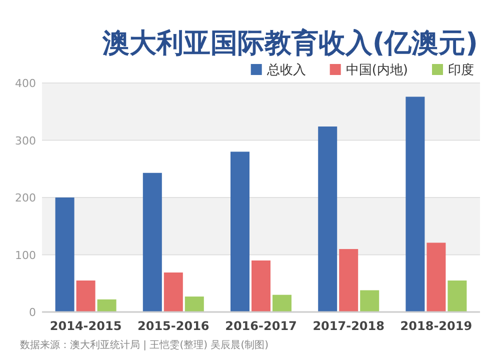 This screenshot has height=362, width=500. What do you see at coordinates (289, 43) in the screenshot?
I see `chart-title: 澳大利亚国际教育收入(亿澳元)` at bounding box center [289, 43].